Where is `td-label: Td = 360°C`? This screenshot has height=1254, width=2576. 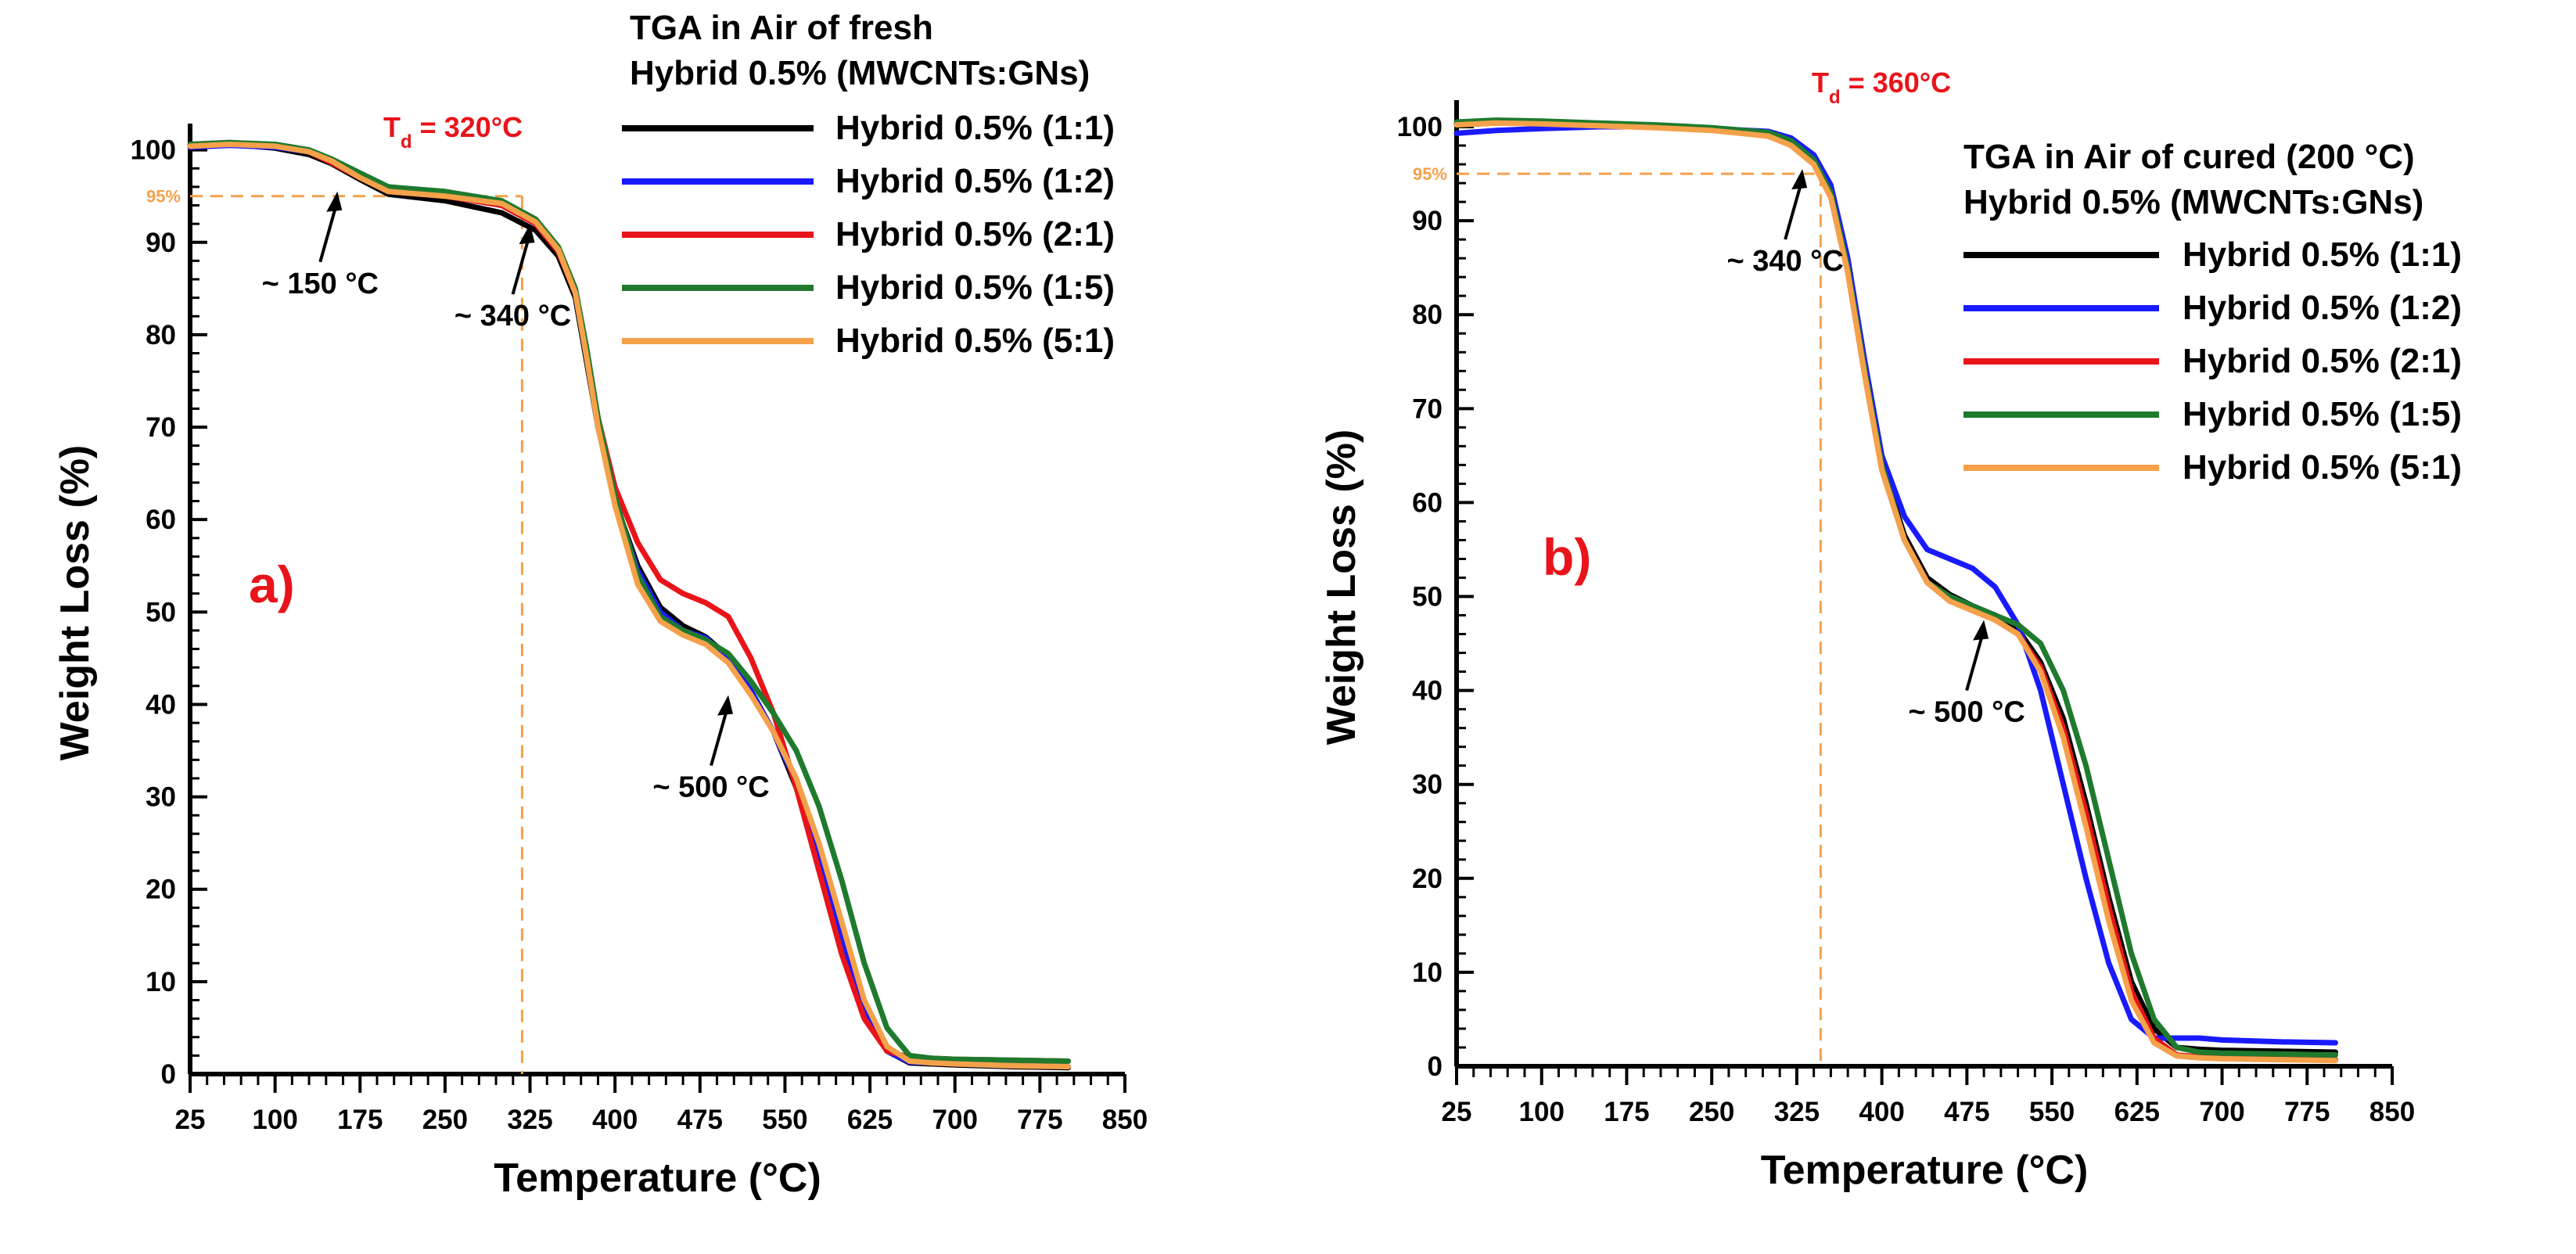
td-label: Td = 360°C is located at coordinates (1881, 87).